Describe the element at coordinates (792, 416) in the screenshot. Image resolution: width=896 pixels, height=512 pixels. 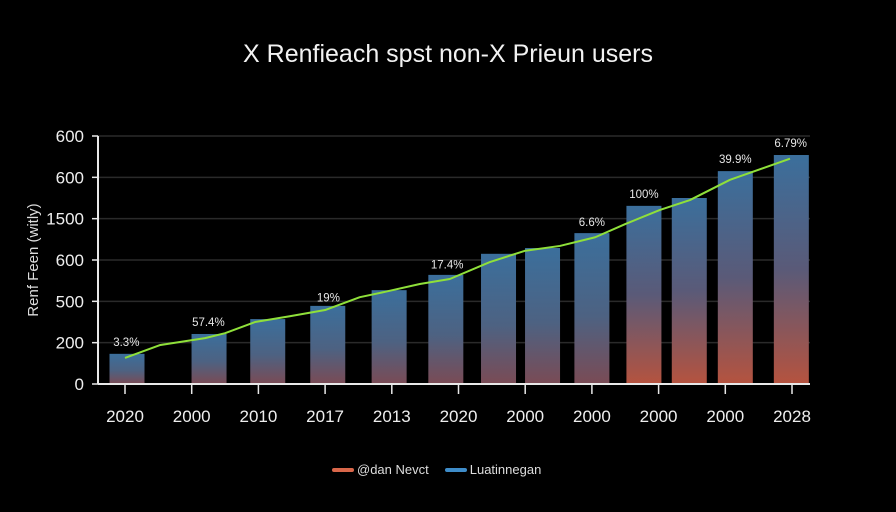
I see `x-tick-label: 2028` at that location.